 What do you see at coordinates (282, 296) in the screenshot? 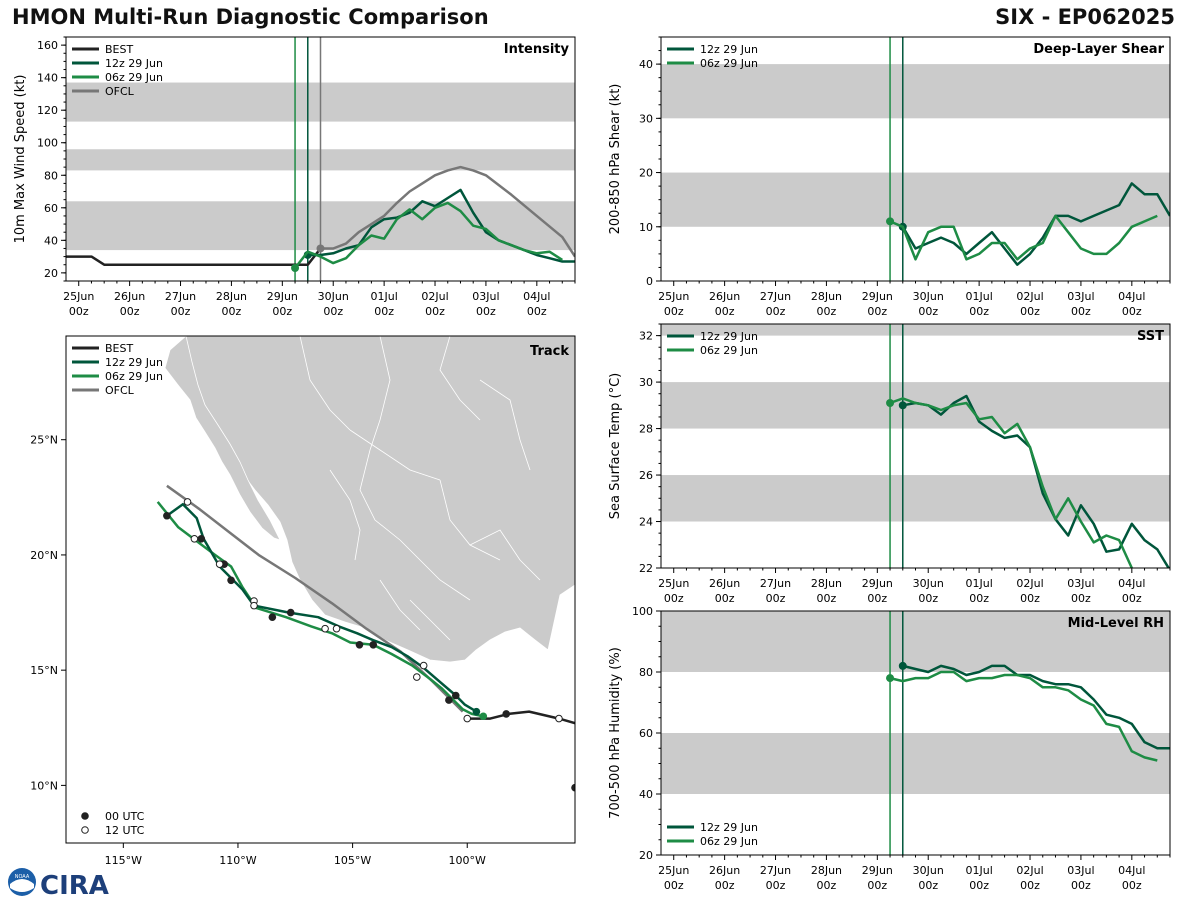
I see `intensity-xtick-date: 29Jun` at bounding box center [282, 296].